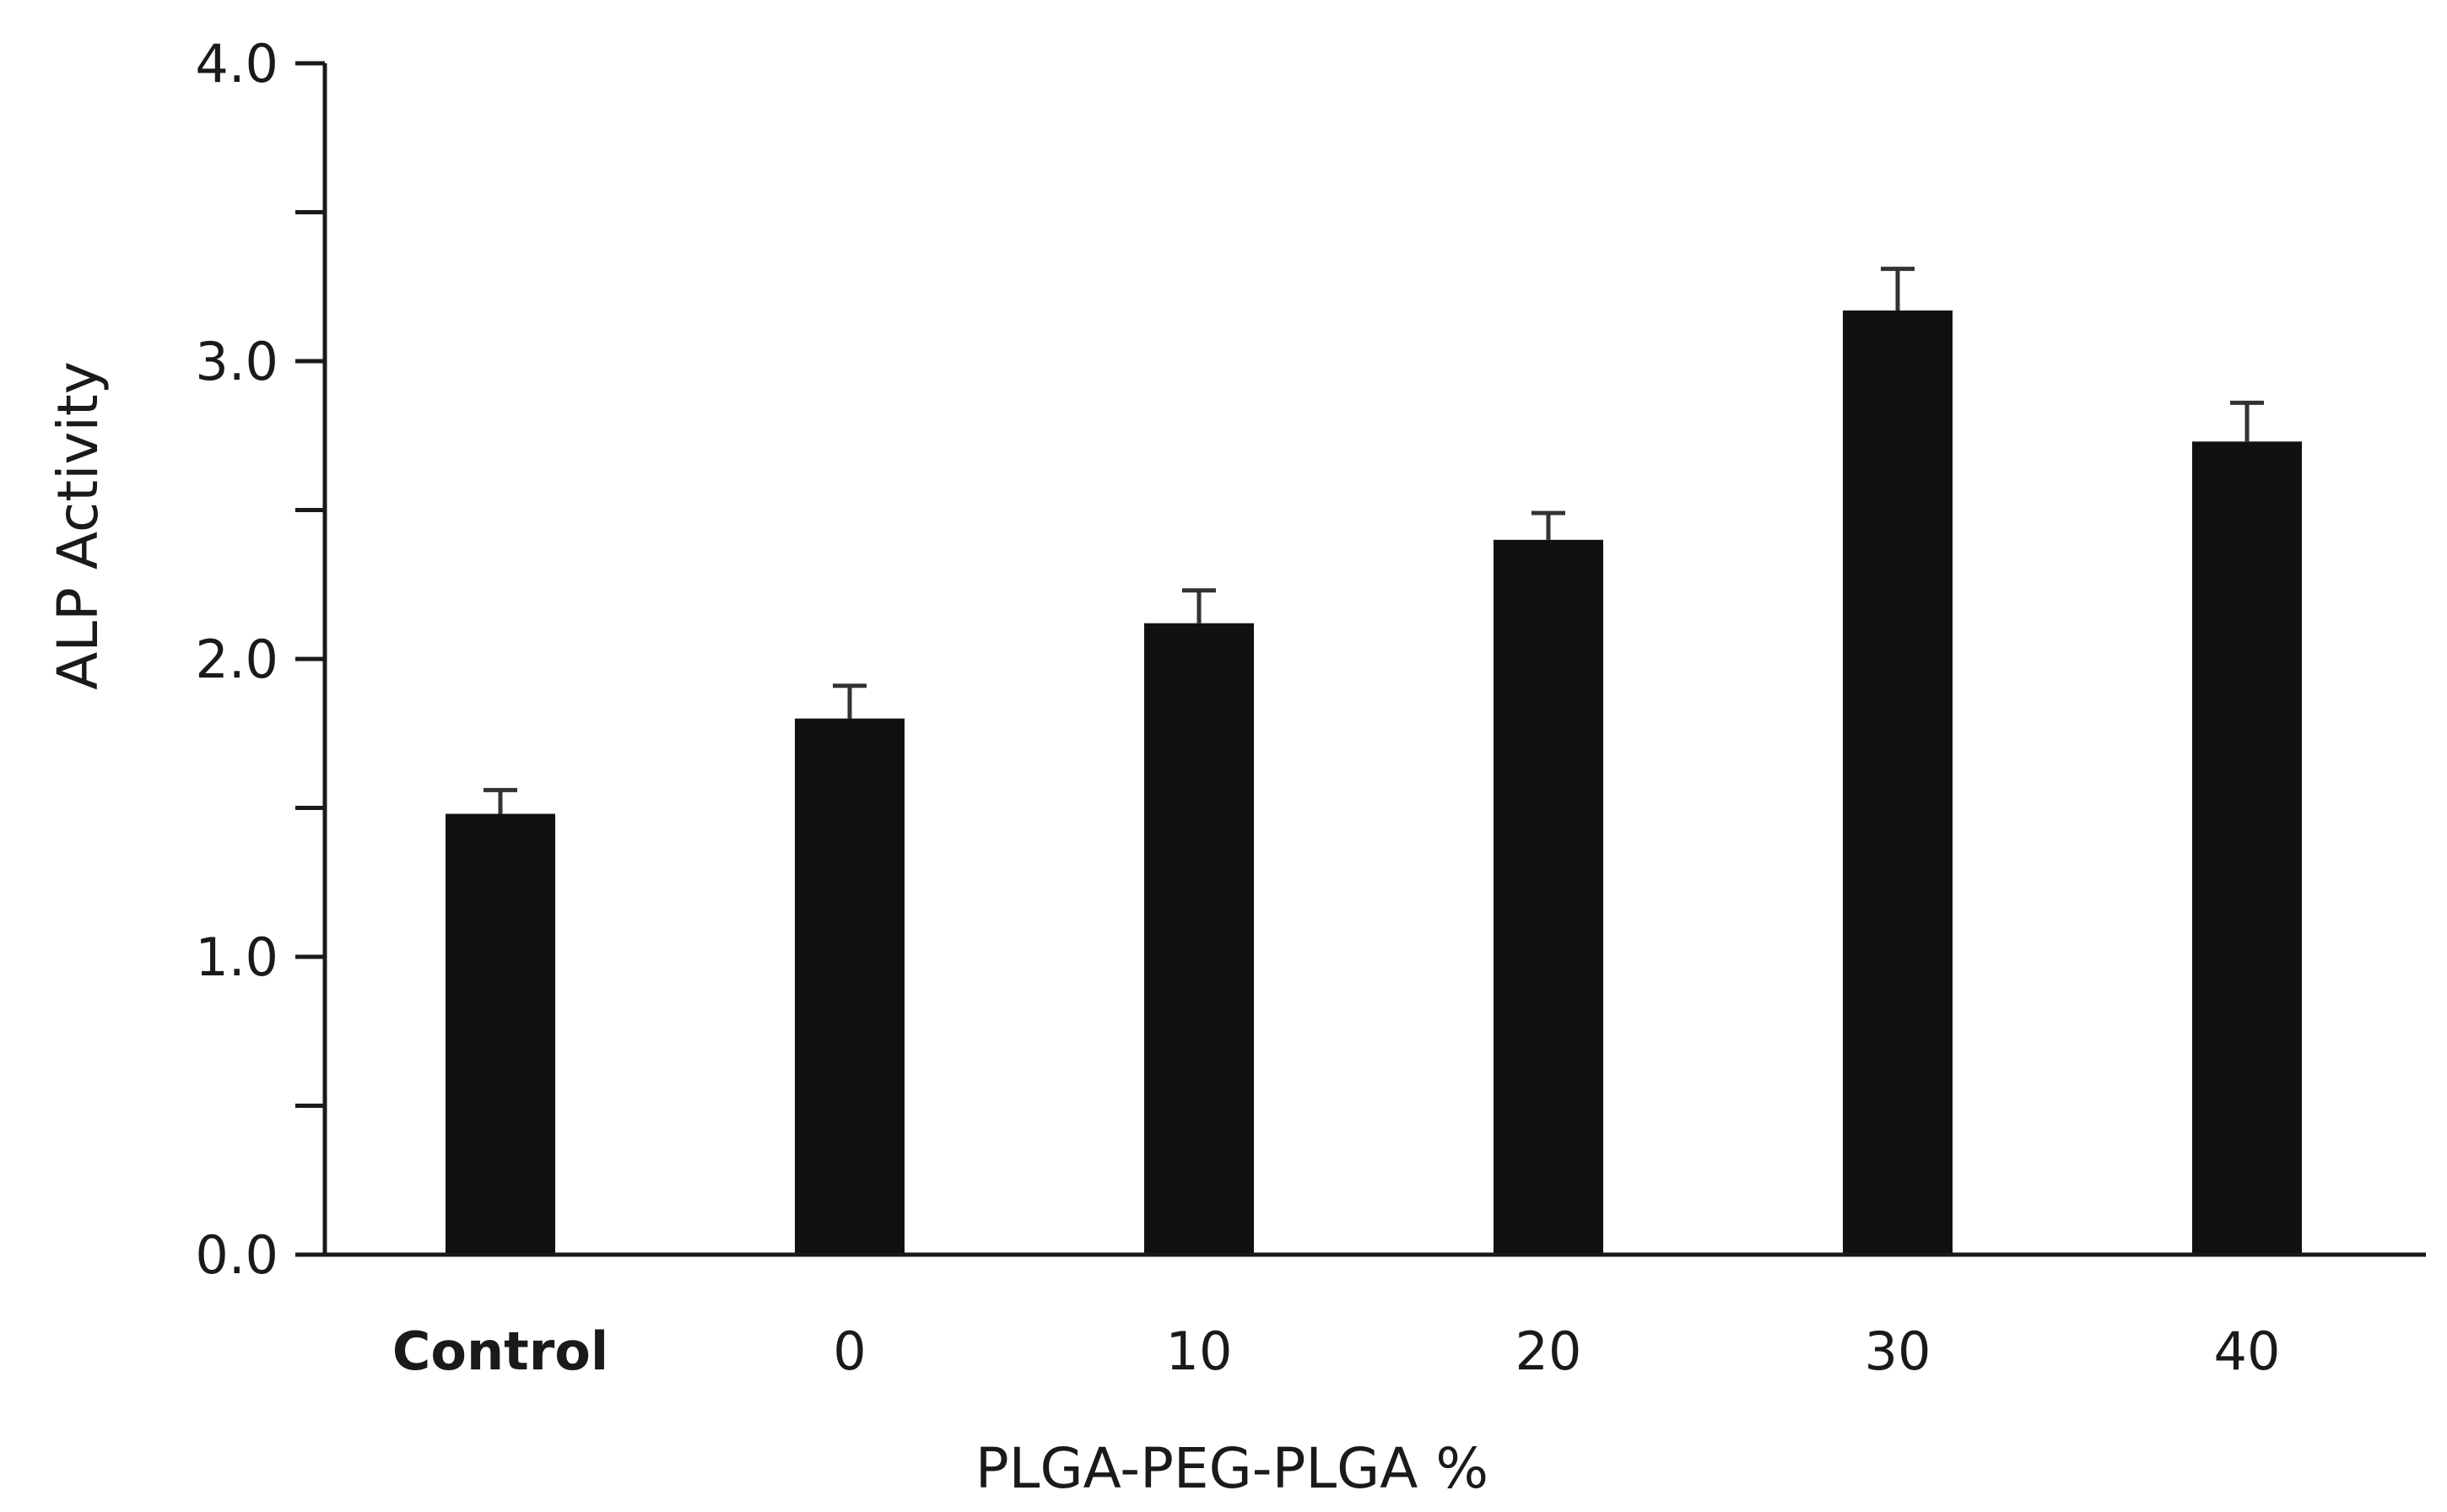  Describe the element at coordinates (500, 1034) in the screenshot. I see `bar-control` at that location.